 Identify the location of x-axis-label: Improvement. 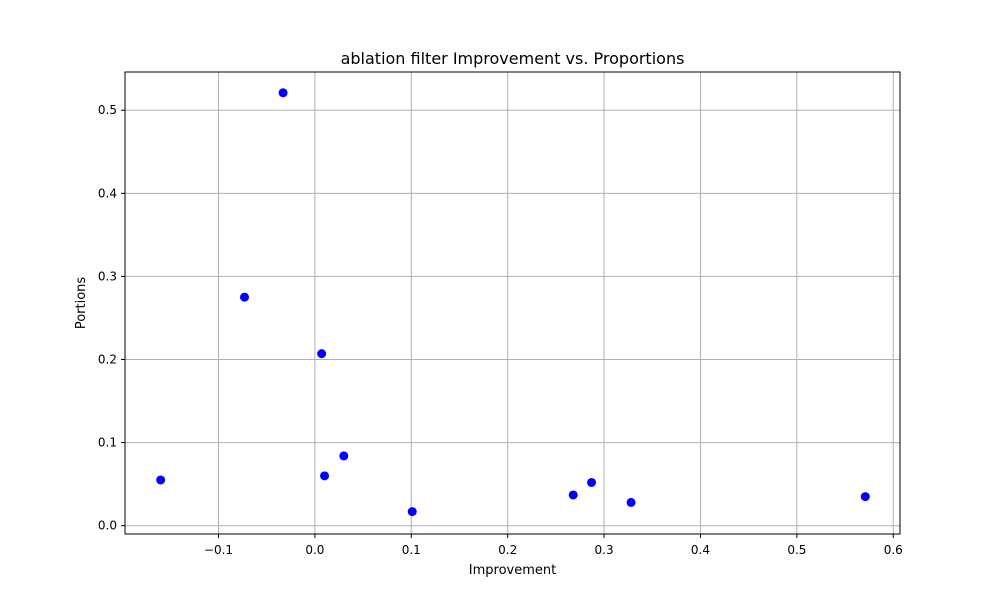
(512, 570).